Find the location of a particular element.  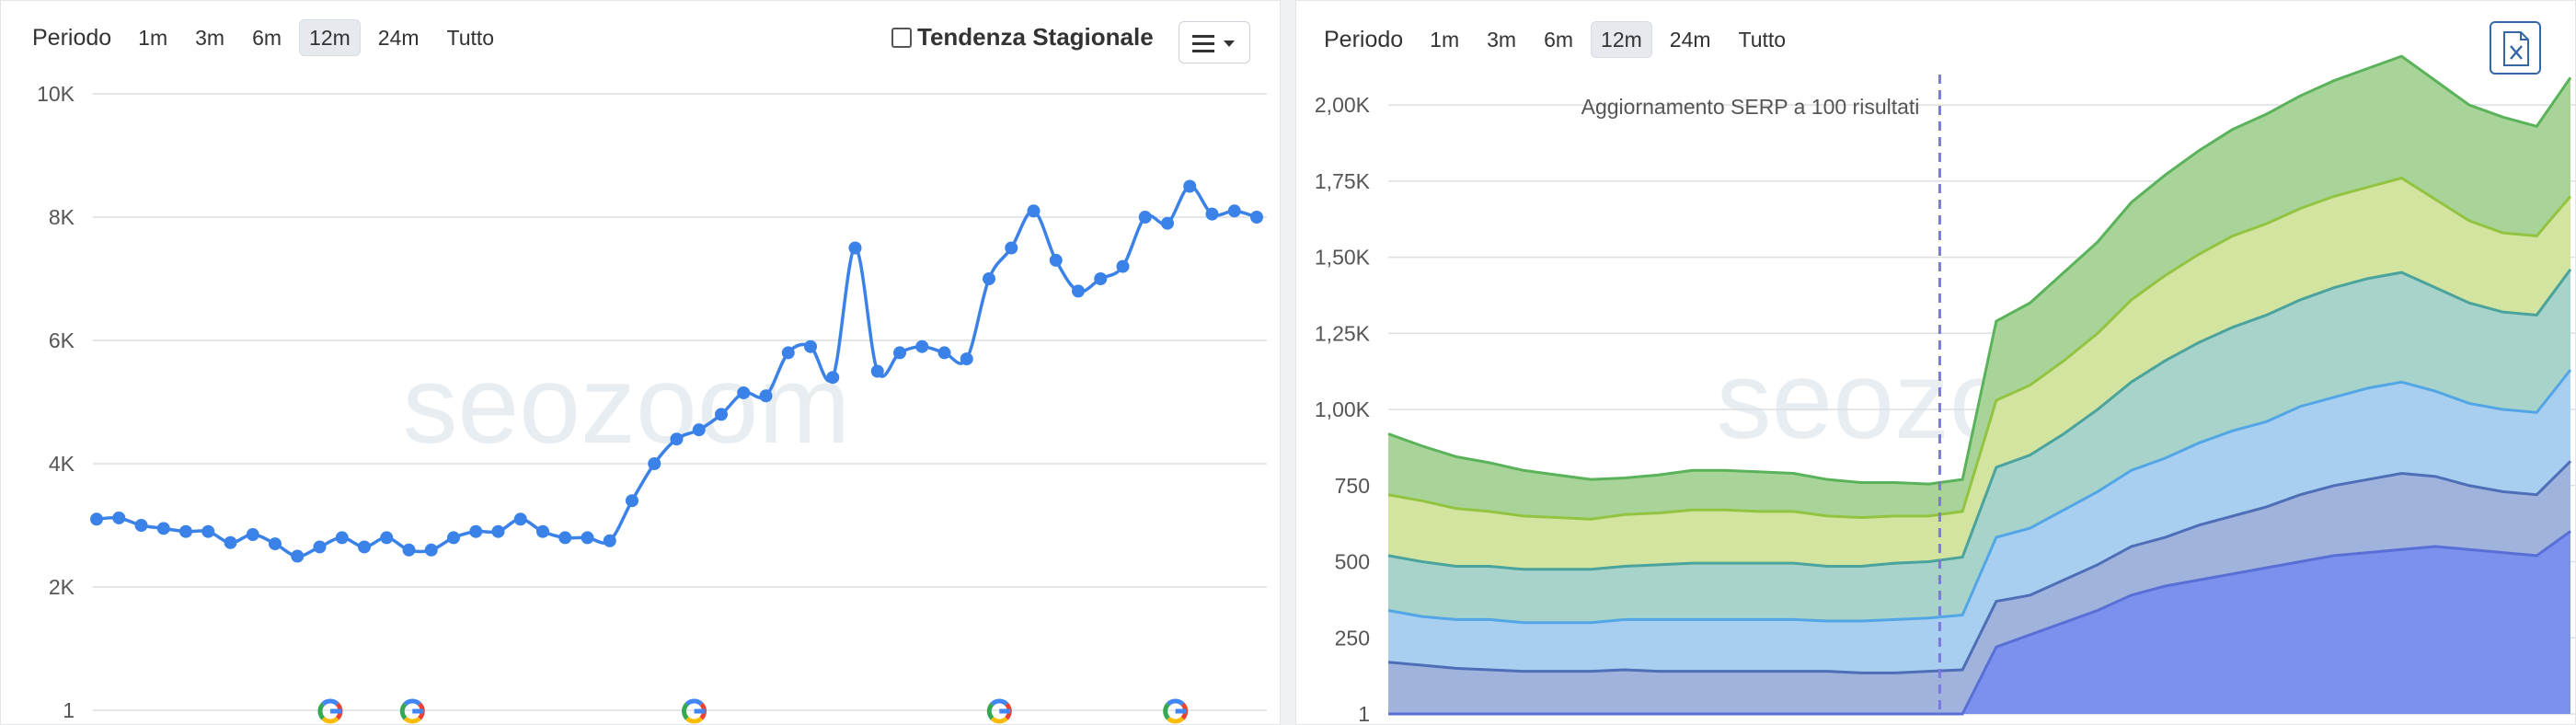

seasonal-trend-toggle: Tendenza Stagionale is located at coordinates (1022, 37).